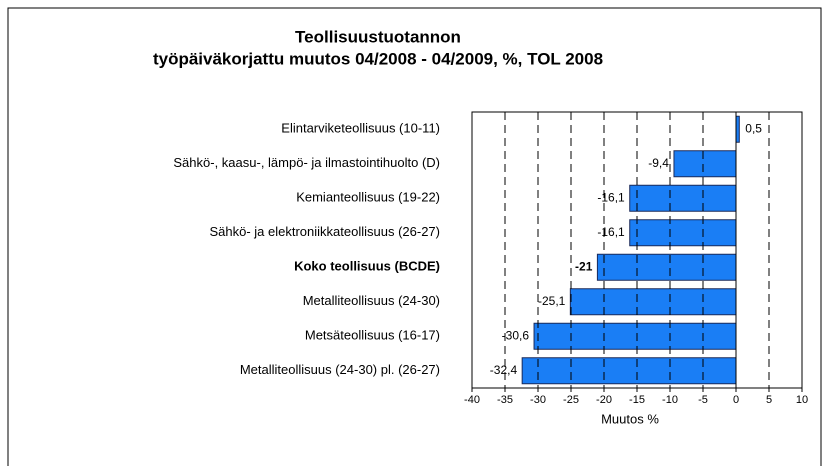  Describe the element at coordinates (504, 370) in the screenshot. I see `value-label: -32,4` at that location.